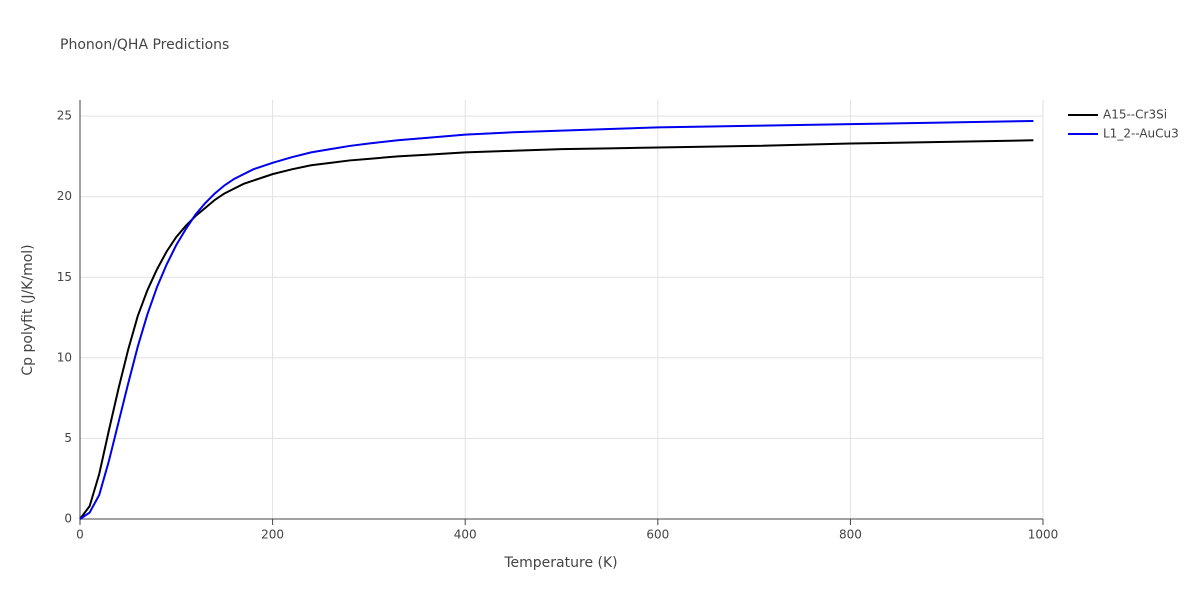 This screenshot has width=1200, height=604. Describe the element at coordinates (1135, 115) in the screenshot. I see `legend-label: A15--Cr3Si` at that location.